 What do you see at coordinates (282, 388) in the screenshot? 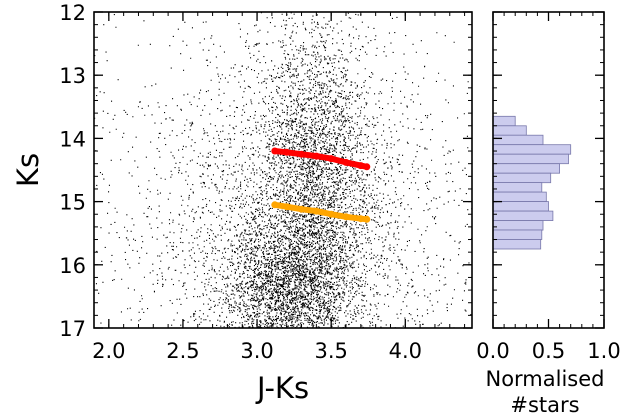
I see `cmd-x-axis-label: J-Ks` at bounding box center [282, 388].